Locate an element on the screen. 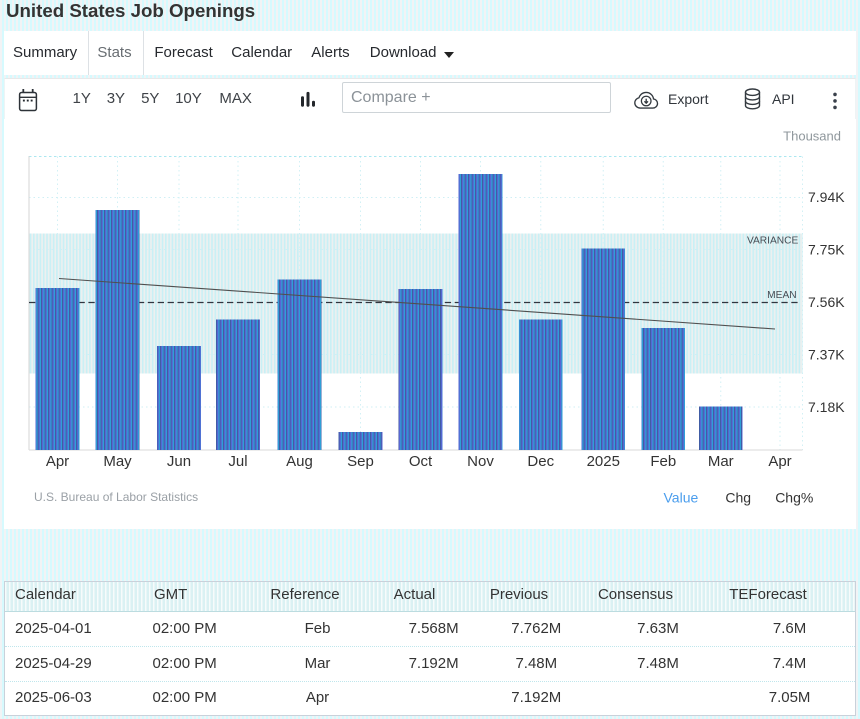 The height and width of the screenshot is (719, 860). svg-text: Mar is located at coordinates (721, 461).